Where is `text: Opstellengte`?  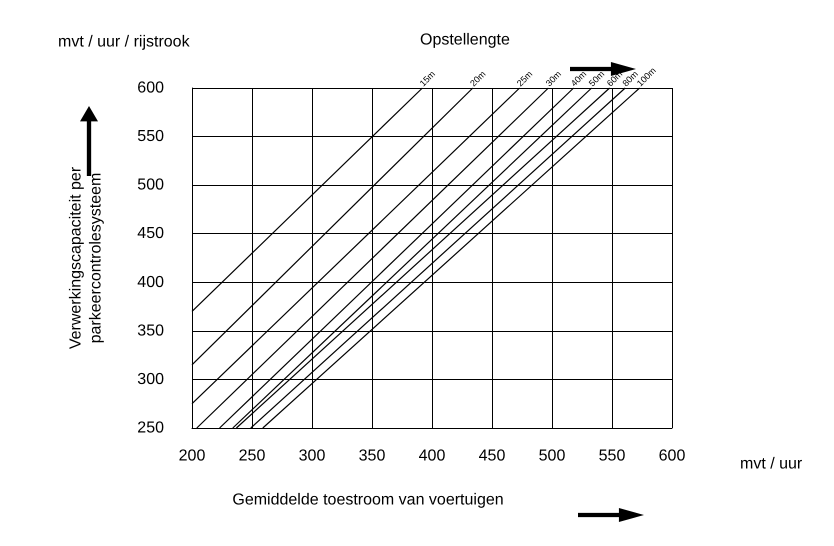
text: Opstellengte is located at coordinates (465, 40).